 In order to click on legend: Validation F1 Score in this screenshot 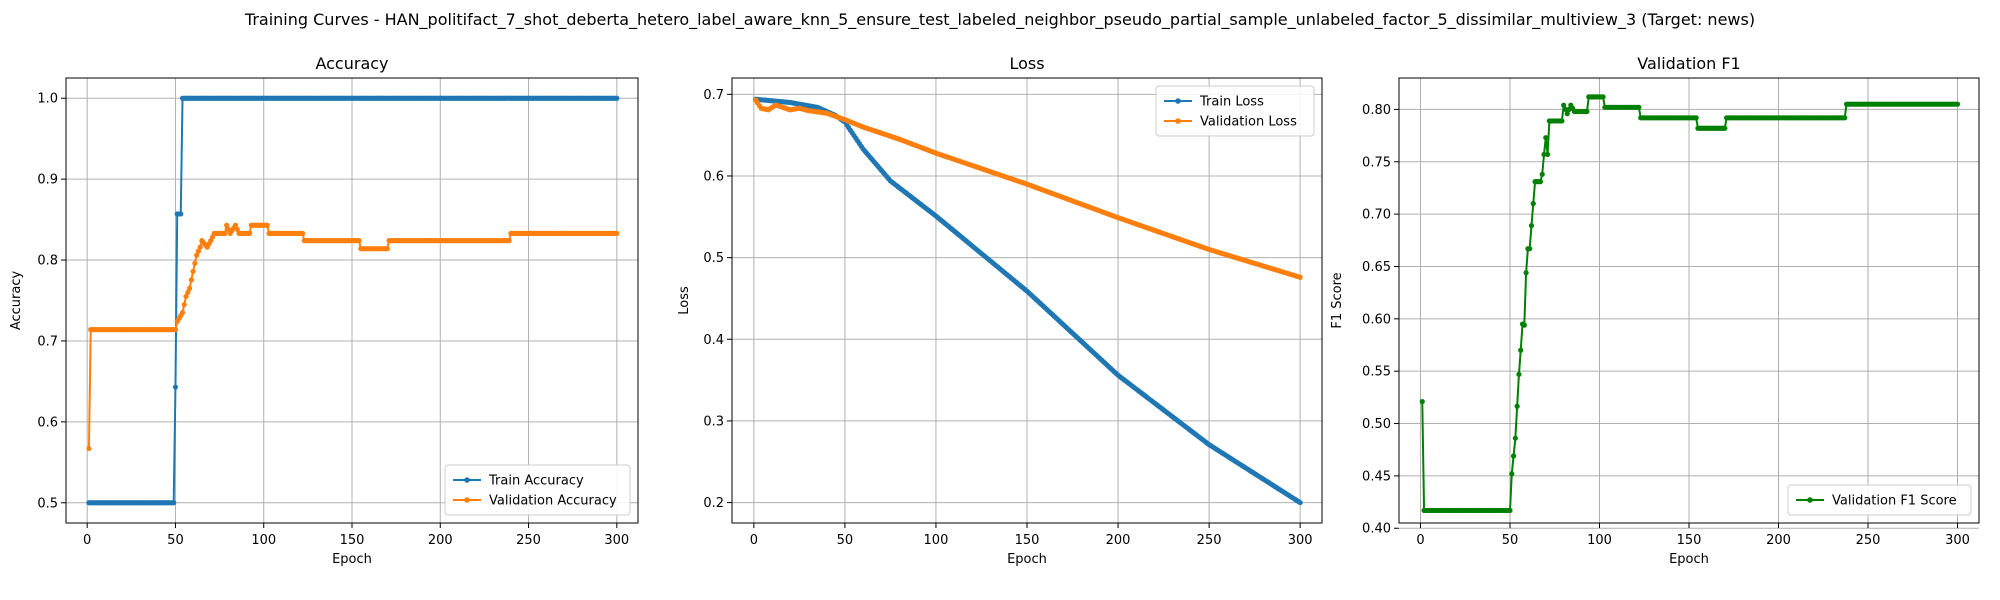, I will do `click(1879, 500)`.